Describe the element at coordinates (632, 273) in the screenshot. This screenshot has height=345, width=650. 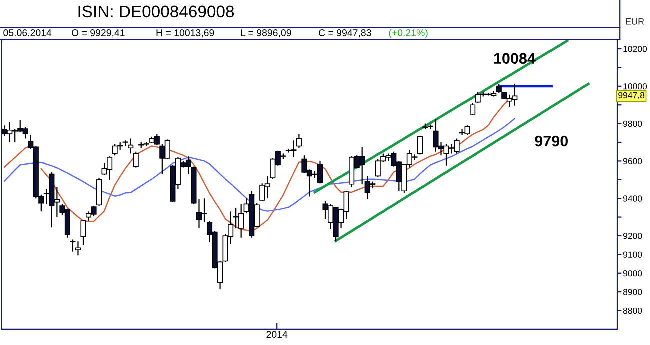
I see `y-tick-label: 9000` at that location.